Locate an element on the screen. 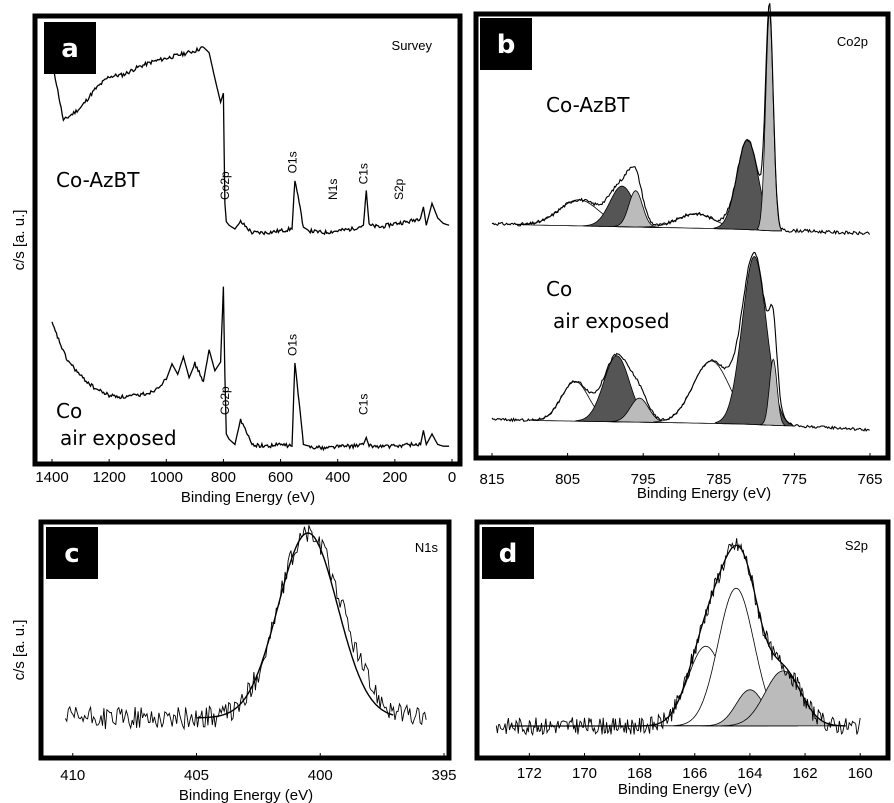 This screenshot has height=803, width=894. panel-d-tick-label: 168 is located at coordinates (639, 773).